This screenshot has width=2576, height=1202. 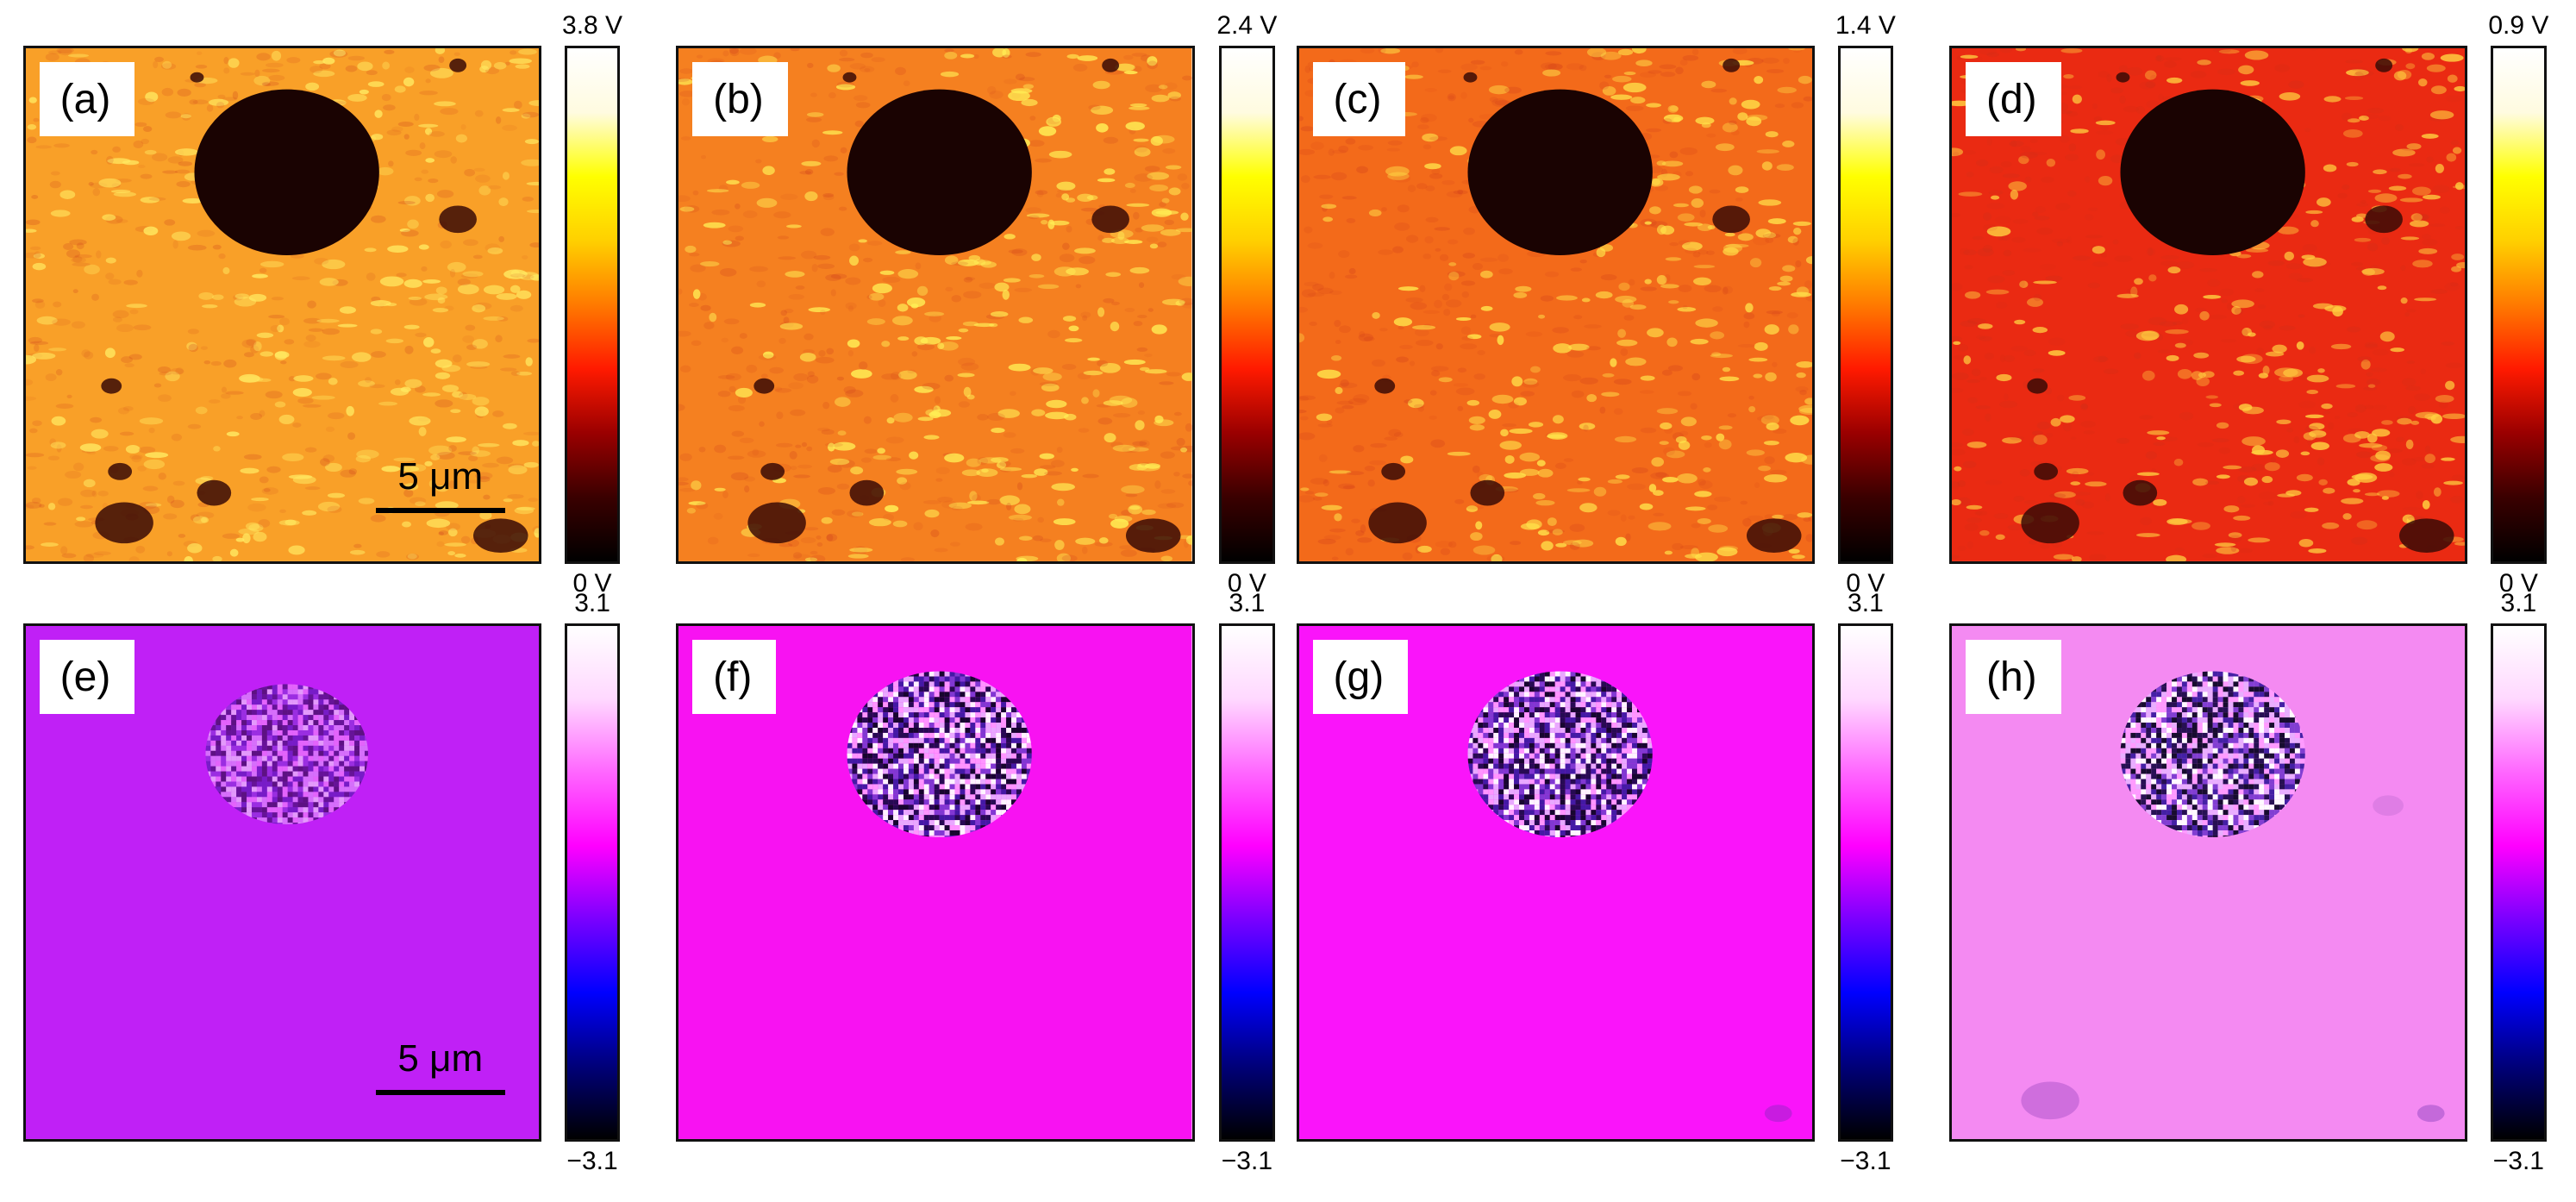 I want to click on panel-label: (b), so click(x=740, y=100).